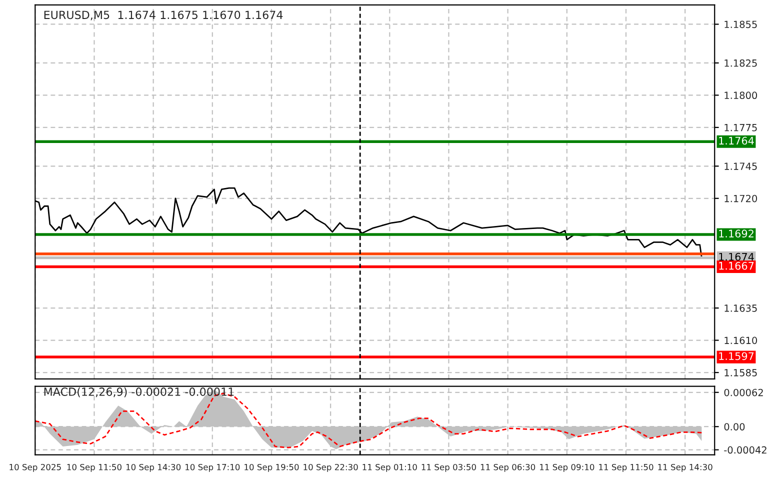  Describe the element at coordinates (741, 96) in the screenshot. I see `y-tick-label: 1.1800` at that location.